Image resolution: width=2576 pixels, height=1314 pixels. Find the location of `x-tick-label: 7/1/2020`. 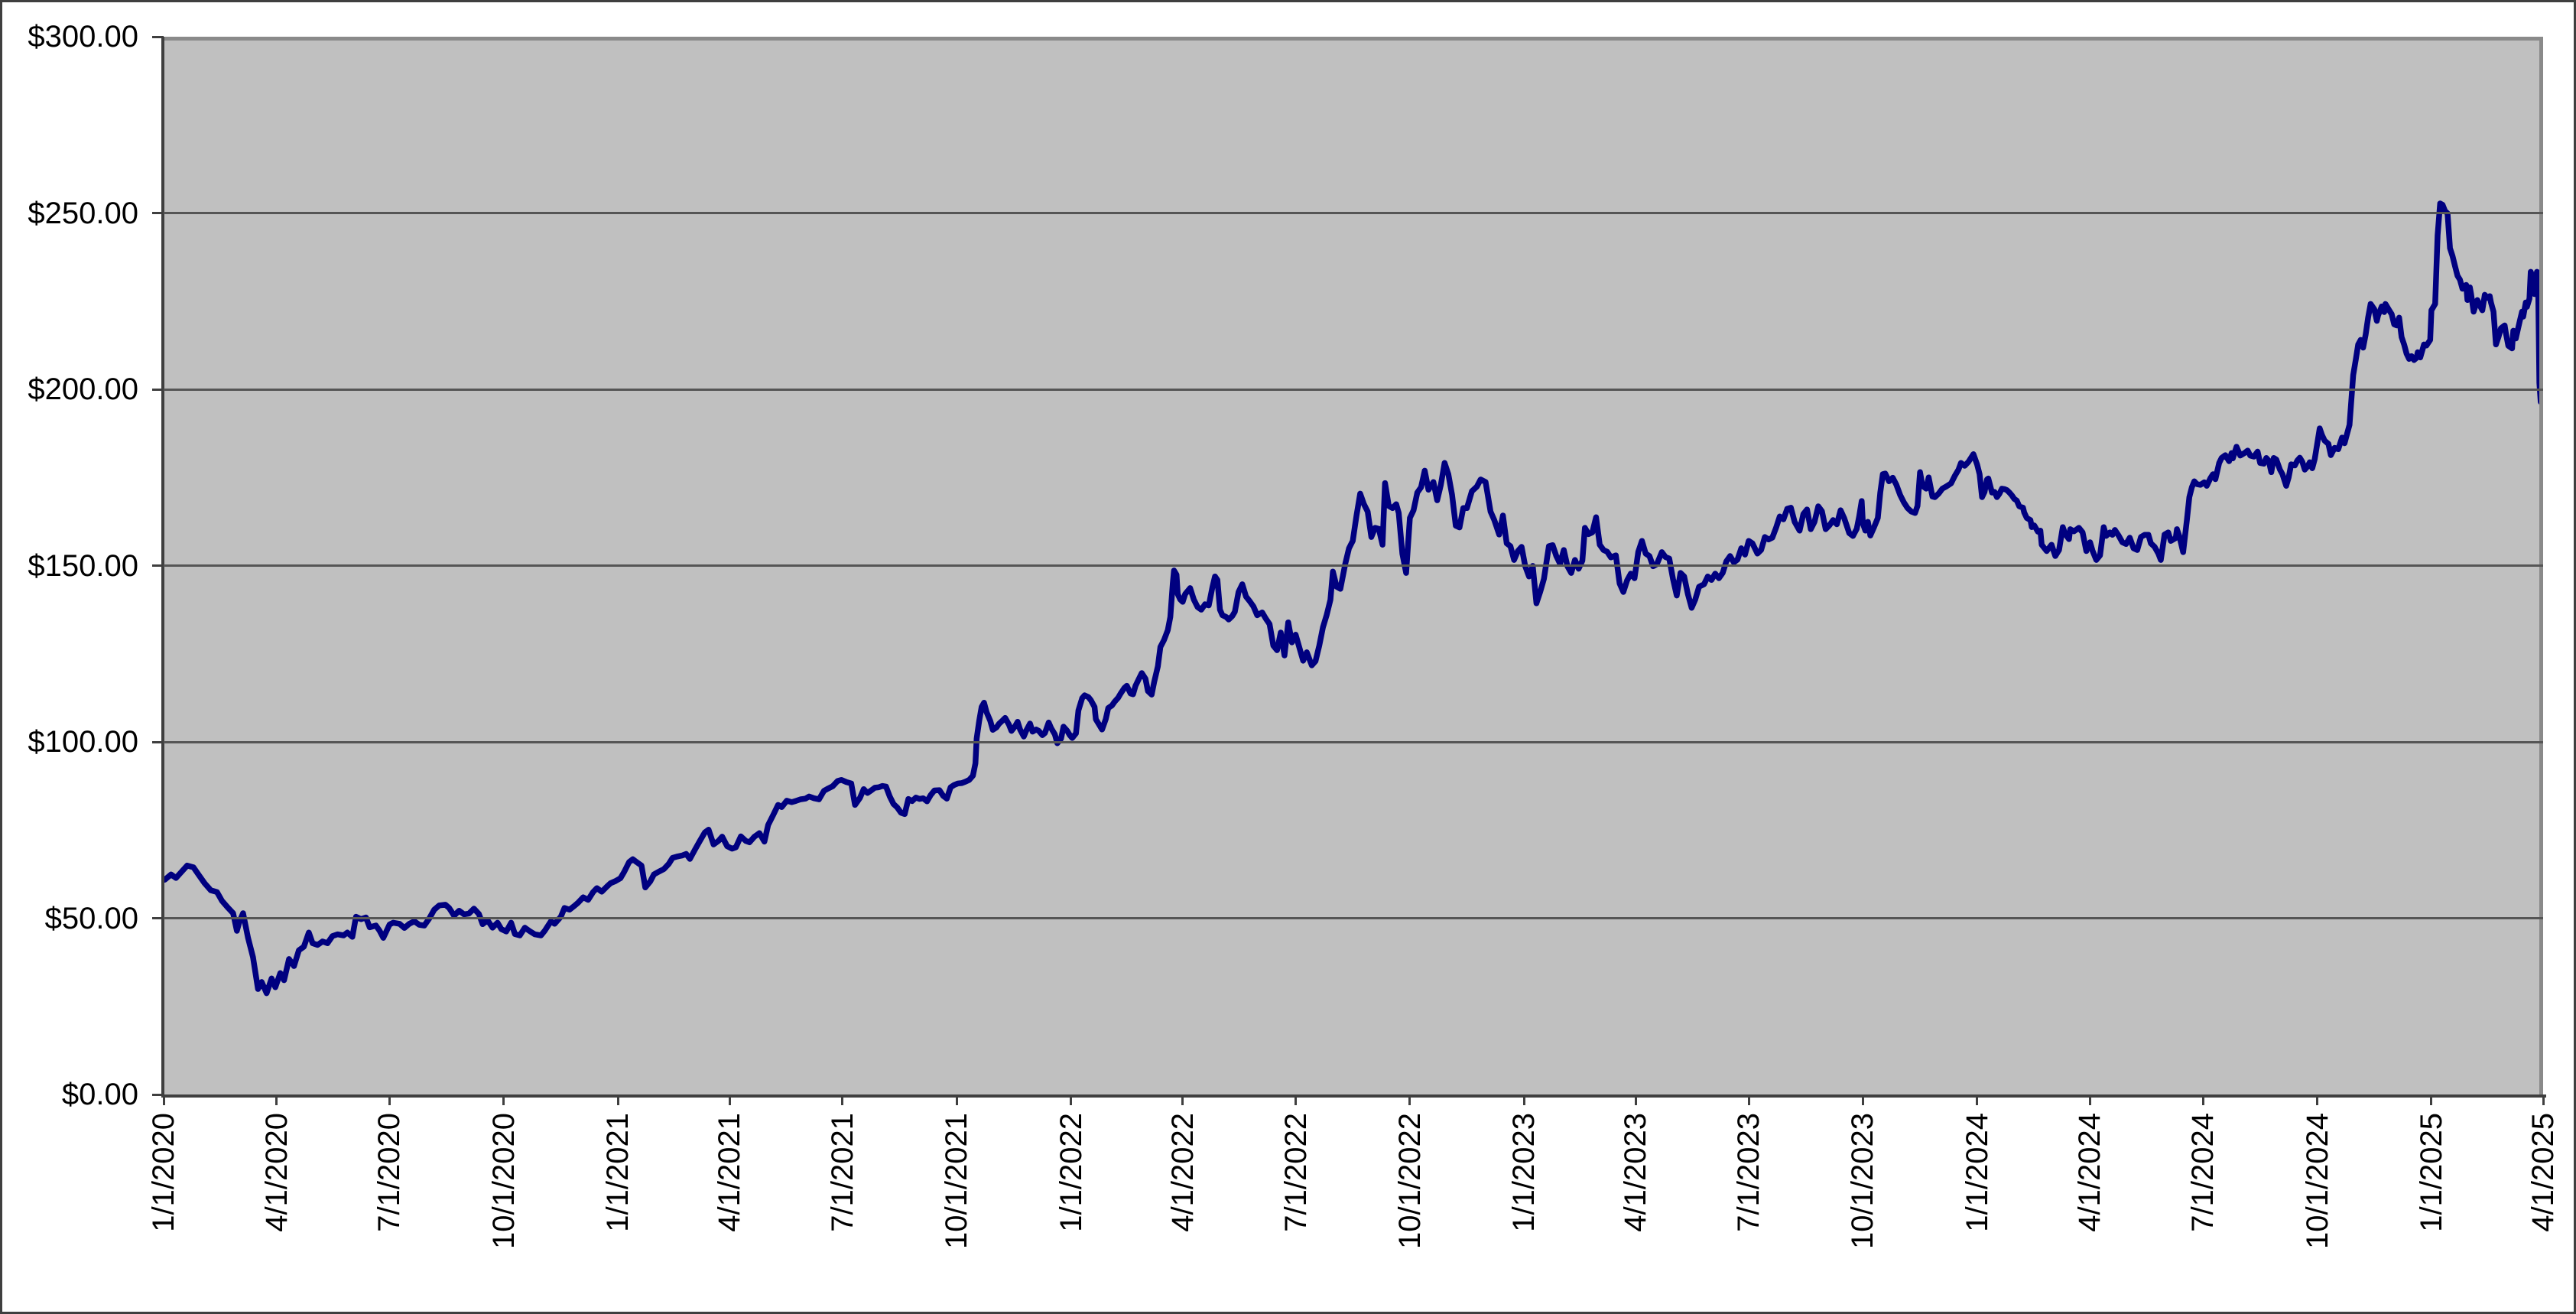

x-tick-label: 7/1/2020 is located at coordinates (390, 1172).